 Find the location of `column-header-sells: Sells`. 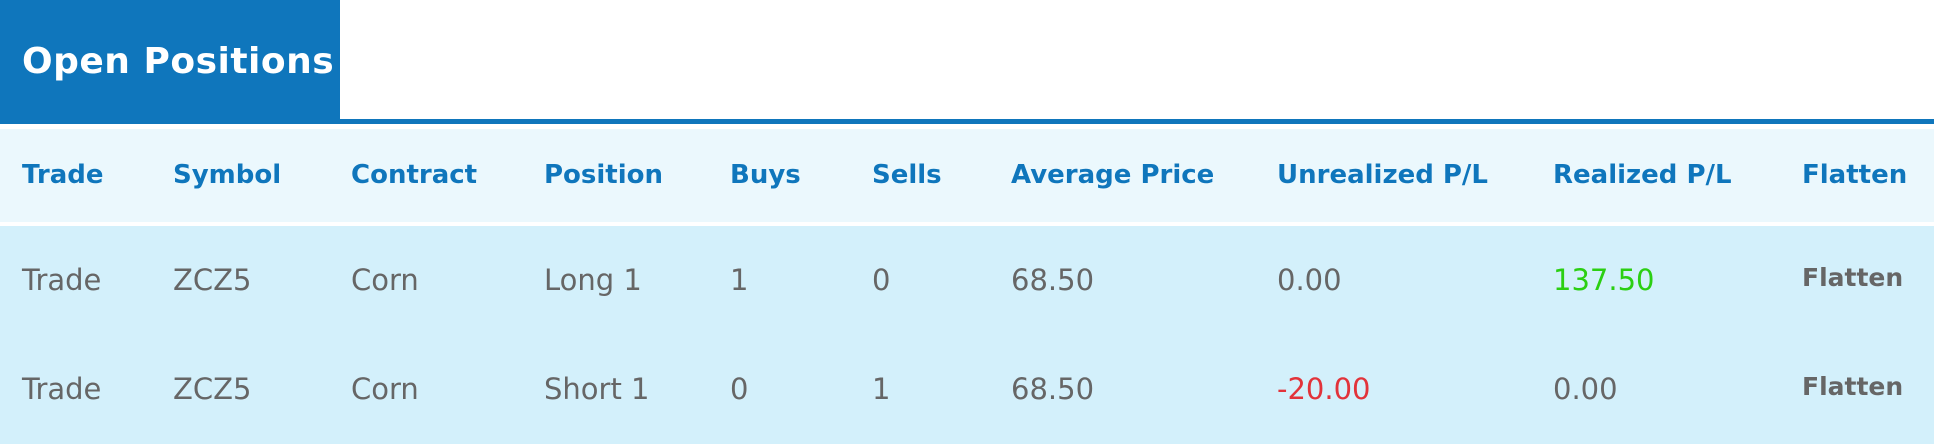

column-header-sells: Sells is located at coordinates (907, 175).